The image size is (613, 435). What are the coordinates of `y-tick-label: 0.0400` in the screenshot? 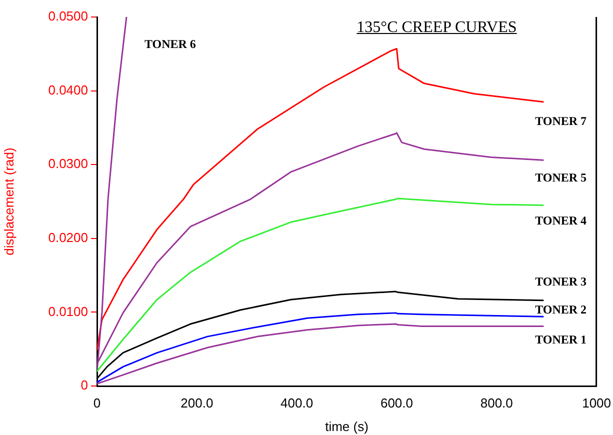 It's located at (68, 90).